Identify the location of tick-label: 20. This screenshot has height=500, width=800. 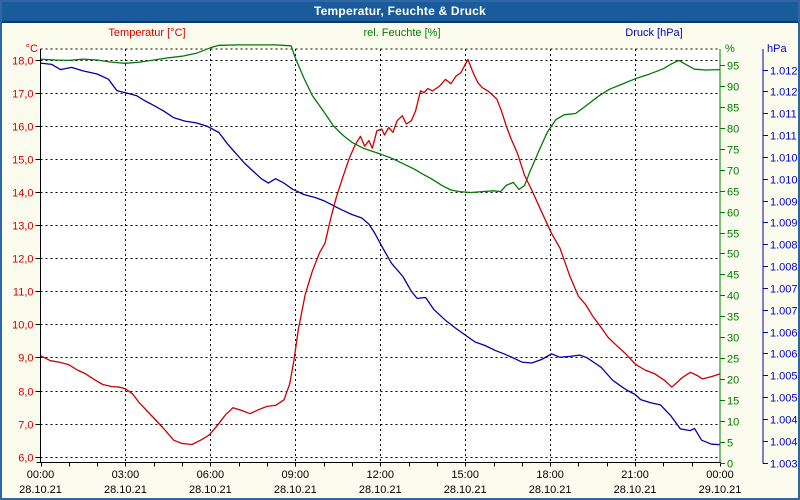
(733, 381).